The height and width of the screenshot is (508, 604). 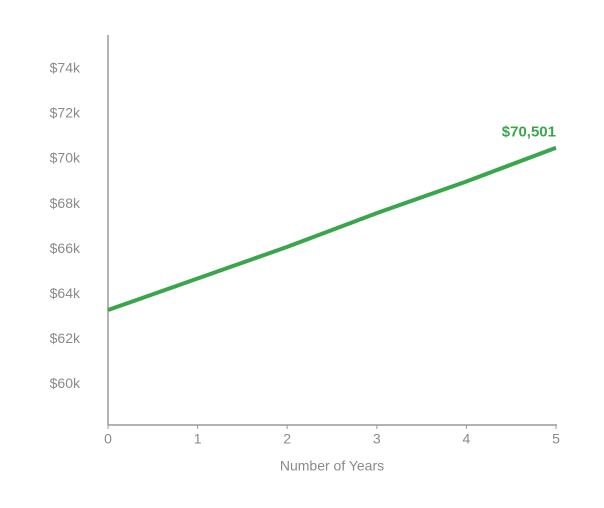 I want to click on x-tick-label: 4, so click(x=467, y=439).